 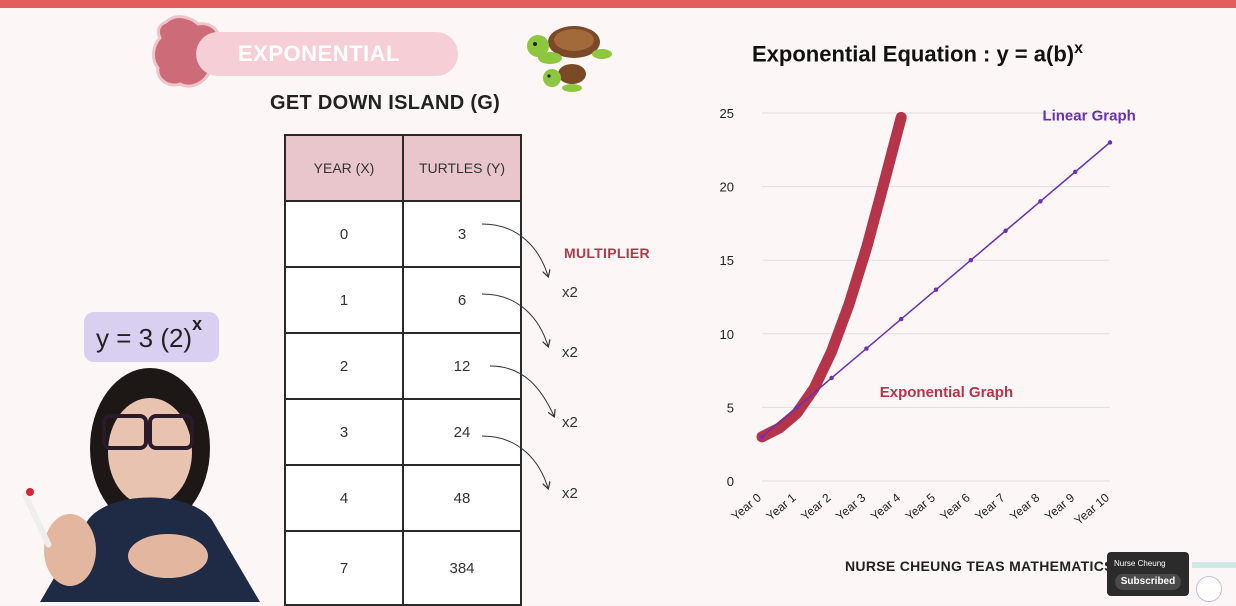 I want to click on x-tick-label: Year 1, so click(x=780, y=506).